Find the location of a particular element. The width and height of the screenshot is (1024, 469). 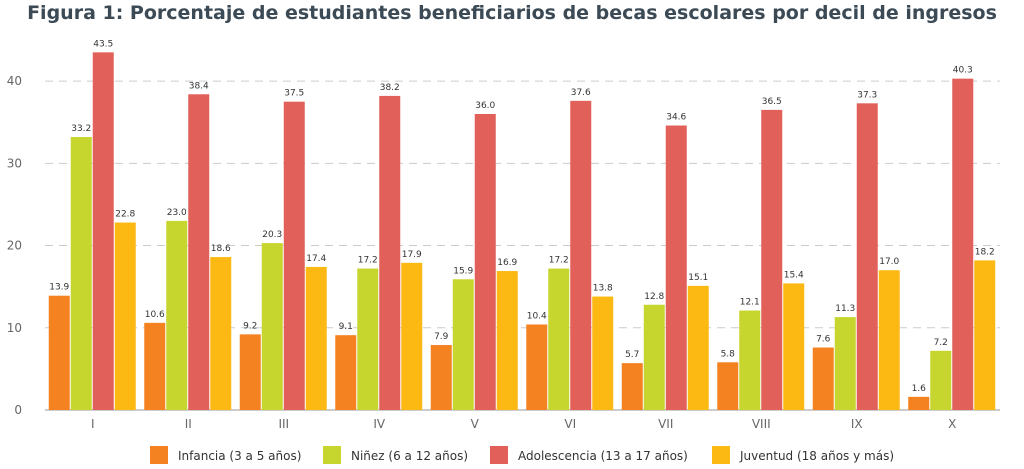

legend-label: Niñez (6 a 12 años) is located at coordinates (409, 456).